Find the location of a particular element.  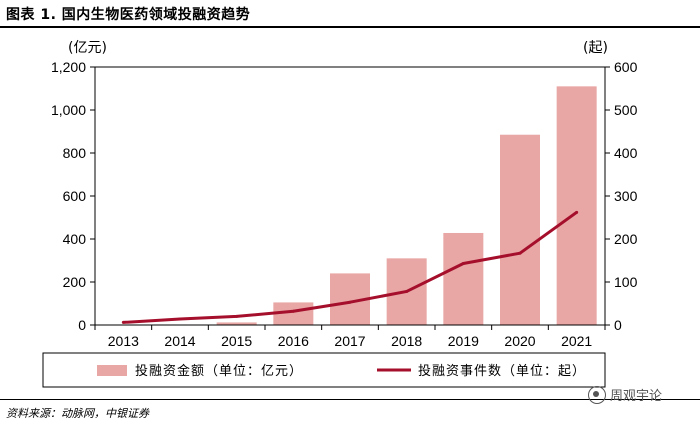

right-axis-unit: (起) is located at coordinates (595, 48).